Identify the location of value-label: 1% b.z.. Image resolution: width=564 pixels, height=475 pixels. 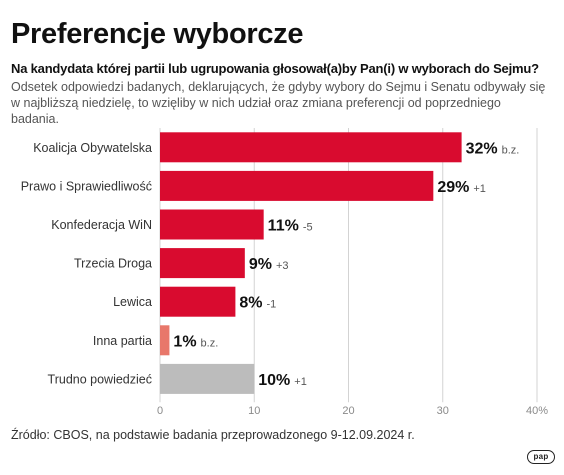
(195, 341).